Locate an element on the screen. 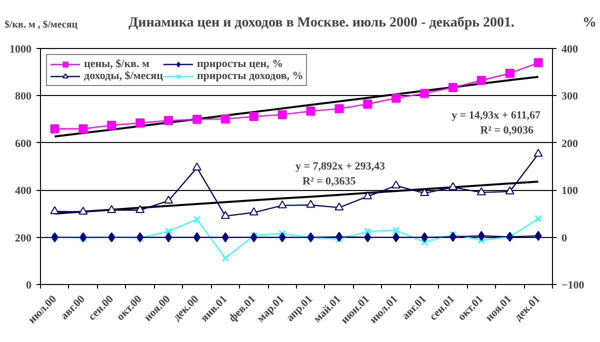 Image resolution: width=600 pixels, height=342 pixels. legend-label: приросты цен, % is located at coordinates (240, 64).